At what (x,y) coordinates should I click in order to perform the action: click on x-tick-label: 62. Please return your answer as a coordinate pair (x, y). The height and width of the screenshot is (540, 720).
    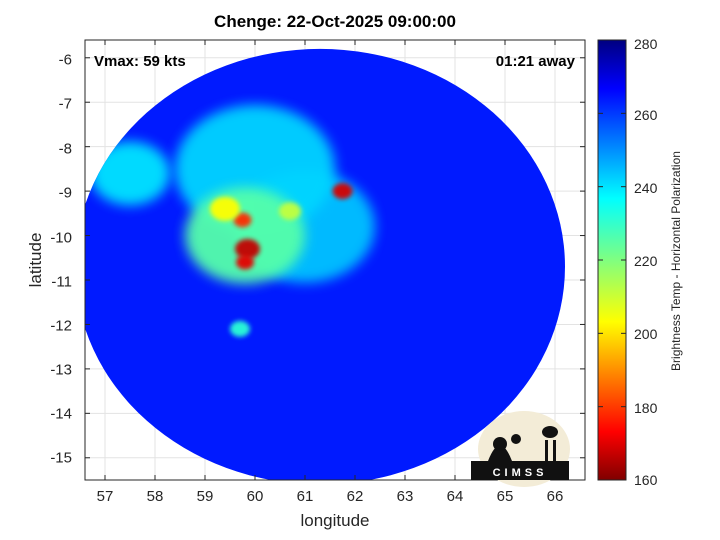
    Looking at the image, I should click on (355, 496).